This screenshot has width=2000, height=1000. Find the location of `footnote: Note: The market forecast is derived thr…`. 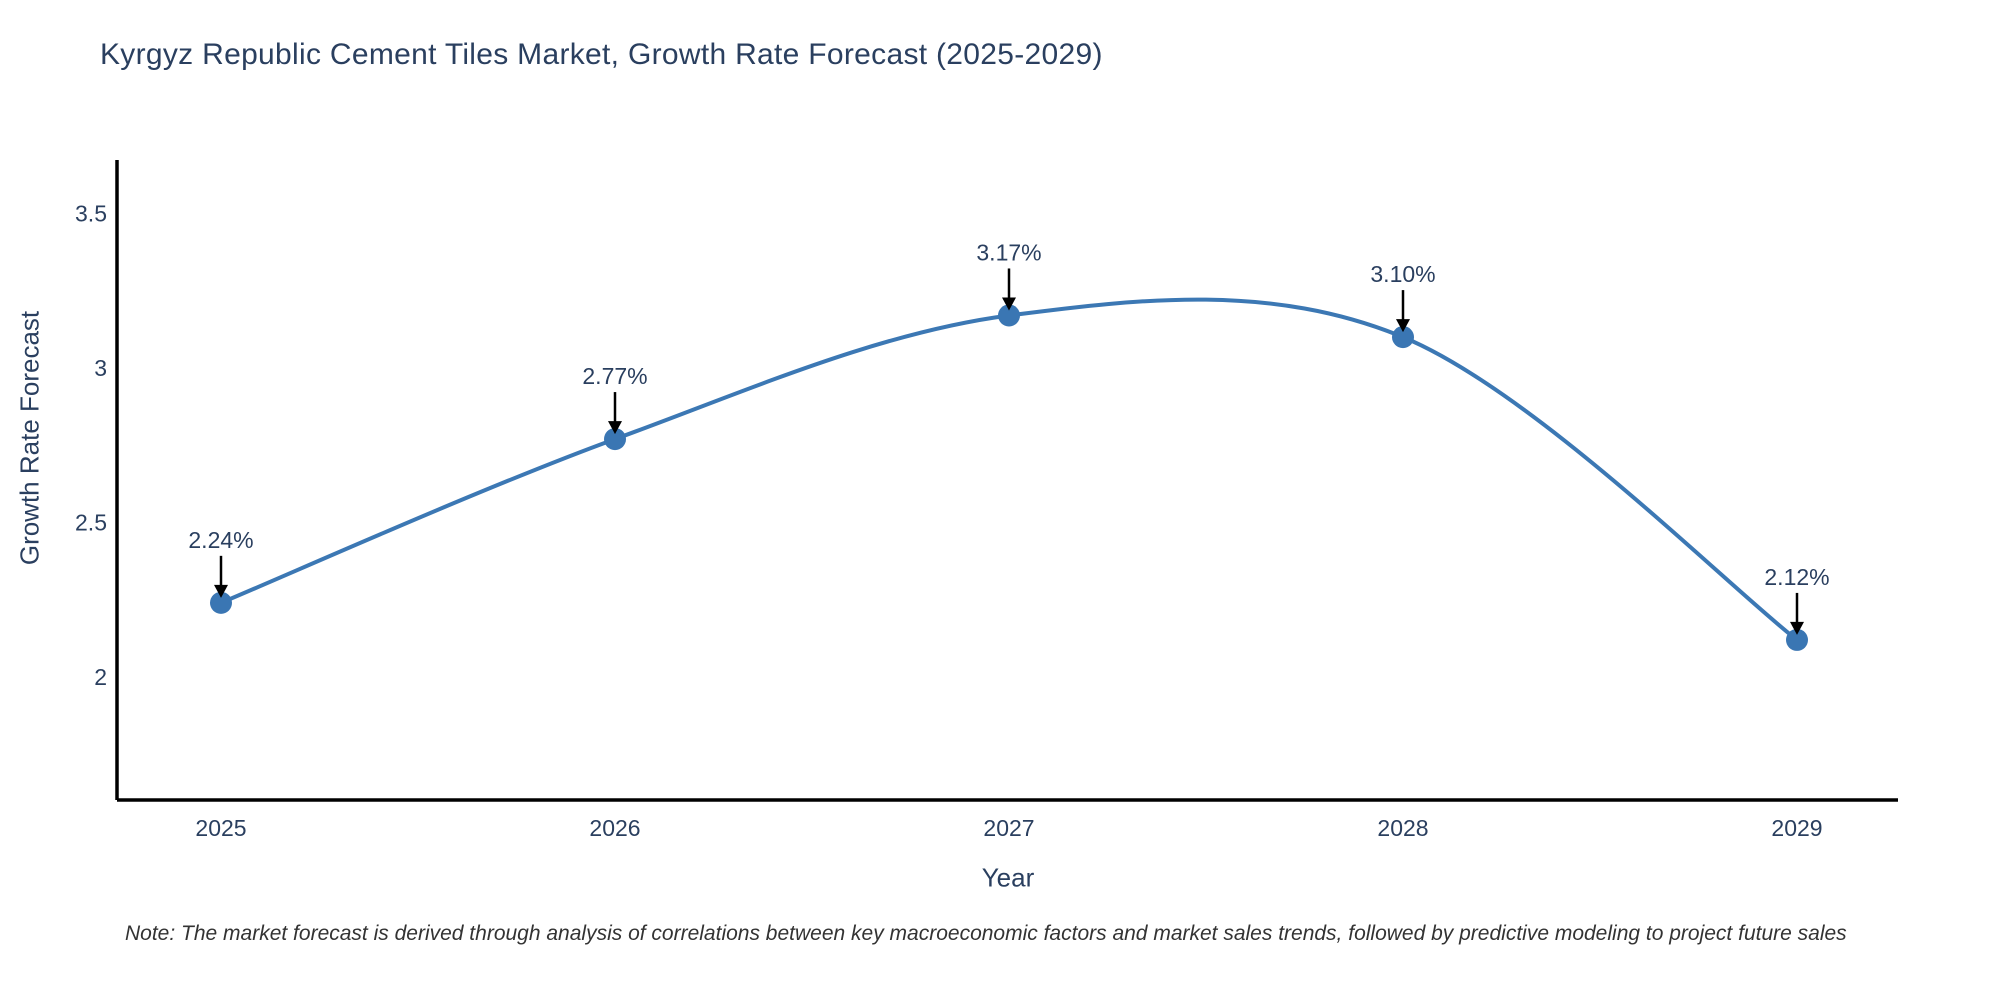

footnote: Note: The market forecast is derived thr… is located at coordinates (986, 933).